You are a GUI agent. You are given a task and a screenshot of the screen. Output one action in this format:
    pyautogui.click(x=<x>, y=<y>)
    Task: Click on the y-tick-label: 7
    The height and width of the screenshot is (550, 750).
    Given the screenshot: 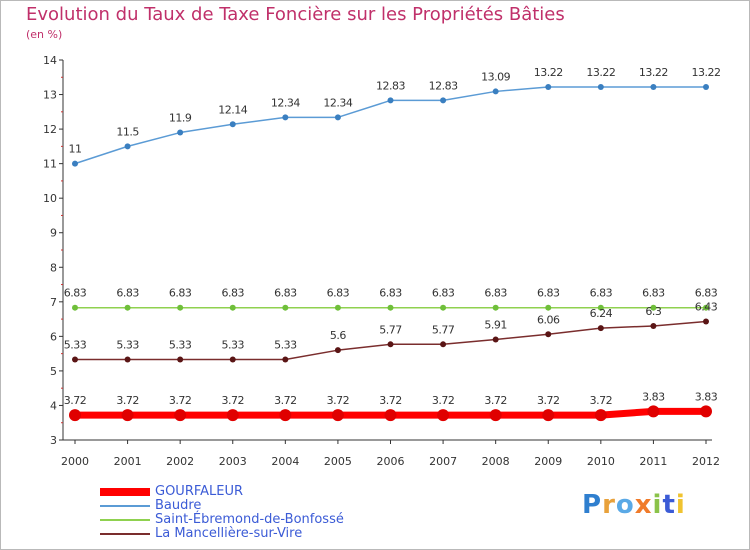 What is the action you would take?
    pyautogui.click(x=53, y=302)
    